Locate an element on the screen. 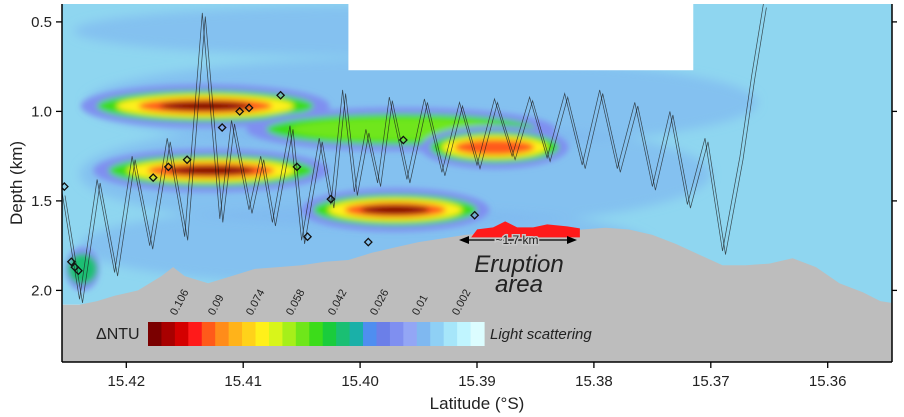 The height and width of the screenshot is (417, 904). x-tick-label-1: 15.41 is located at coordinates (243, 381).